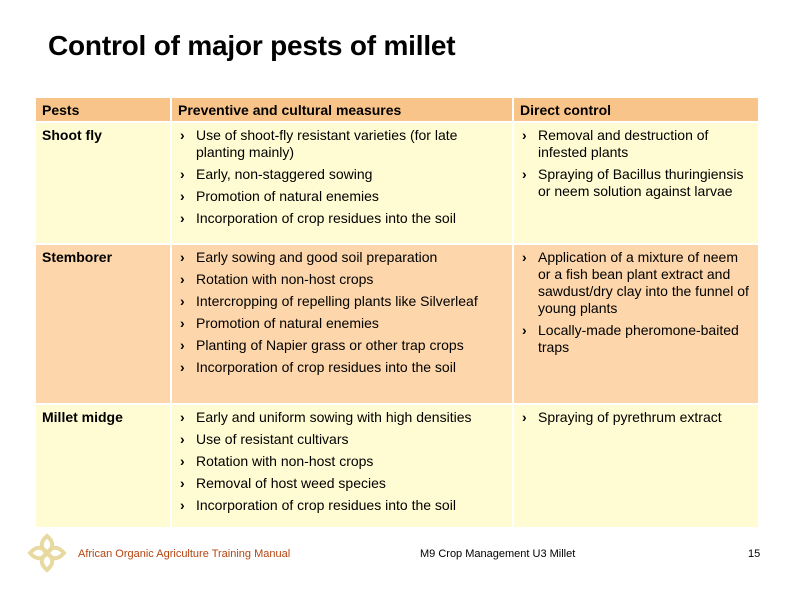 The width and height of the screenshot is (800, 600). I want to click on header-preventive: Preventive and cultural measures, so click(343, 110).